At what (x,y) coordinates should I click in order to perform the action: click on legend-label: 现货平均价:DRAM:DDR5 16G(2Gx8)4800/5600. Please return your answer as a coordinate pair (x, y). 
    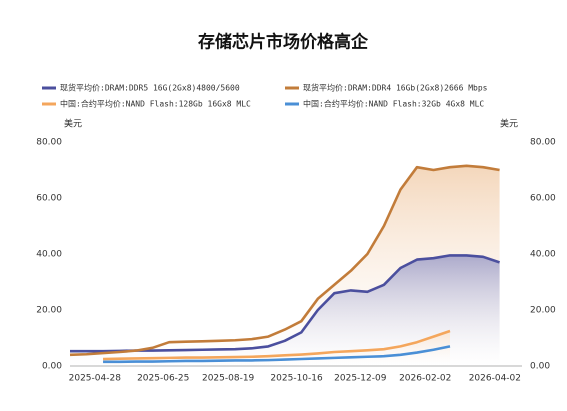
    Looking at the image, I should click on (150, 88).